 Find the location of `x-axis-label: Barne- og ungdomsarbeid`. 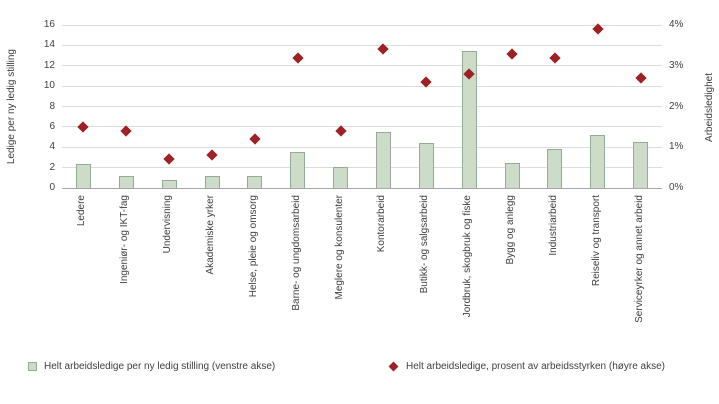

x-axis-label: Barne- og ungdomsarbeid is located at coordinates (296, 253).